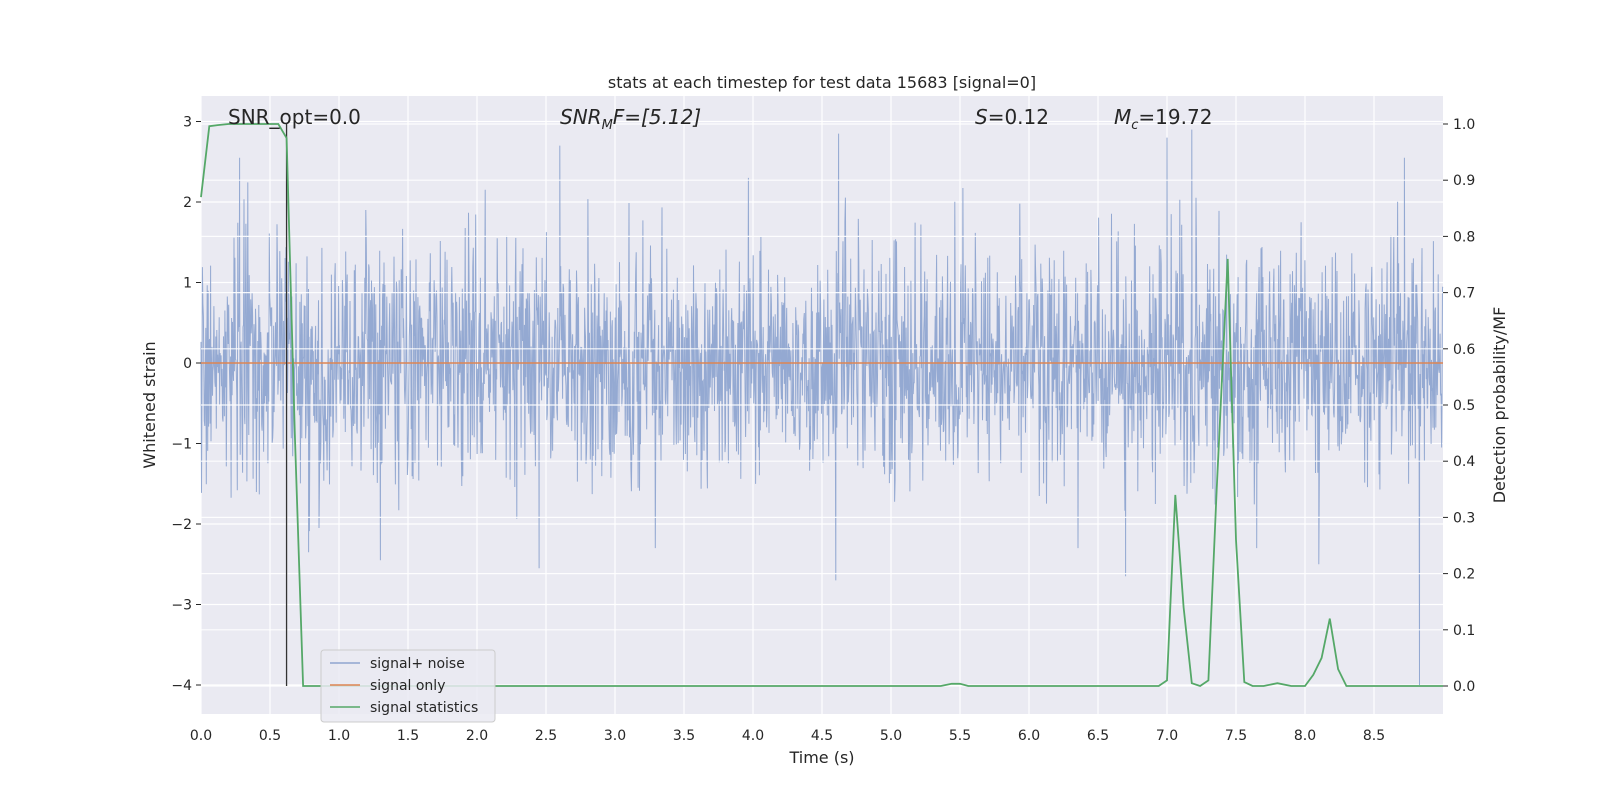 The height and width of the screenshot is (800, 1600). What do you see at coordinates (1029, 736) in the screenshot?
I see `x-tick-label: 6.0` at bounding box center [1029, 736].